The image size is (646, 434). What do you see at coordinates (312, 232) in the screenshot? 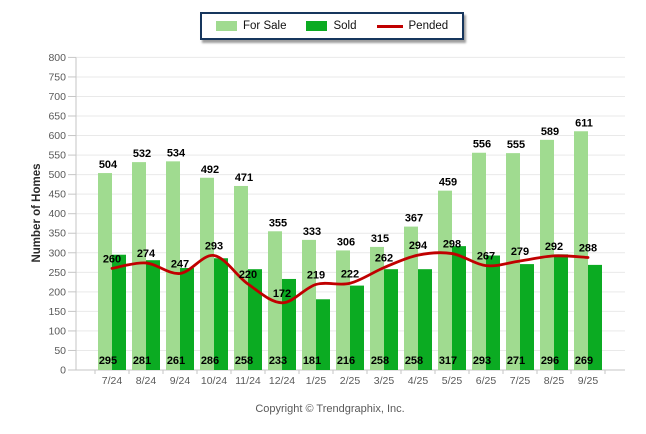
I see `for-sale-value-label: 333` at bounding box center [312, 232].